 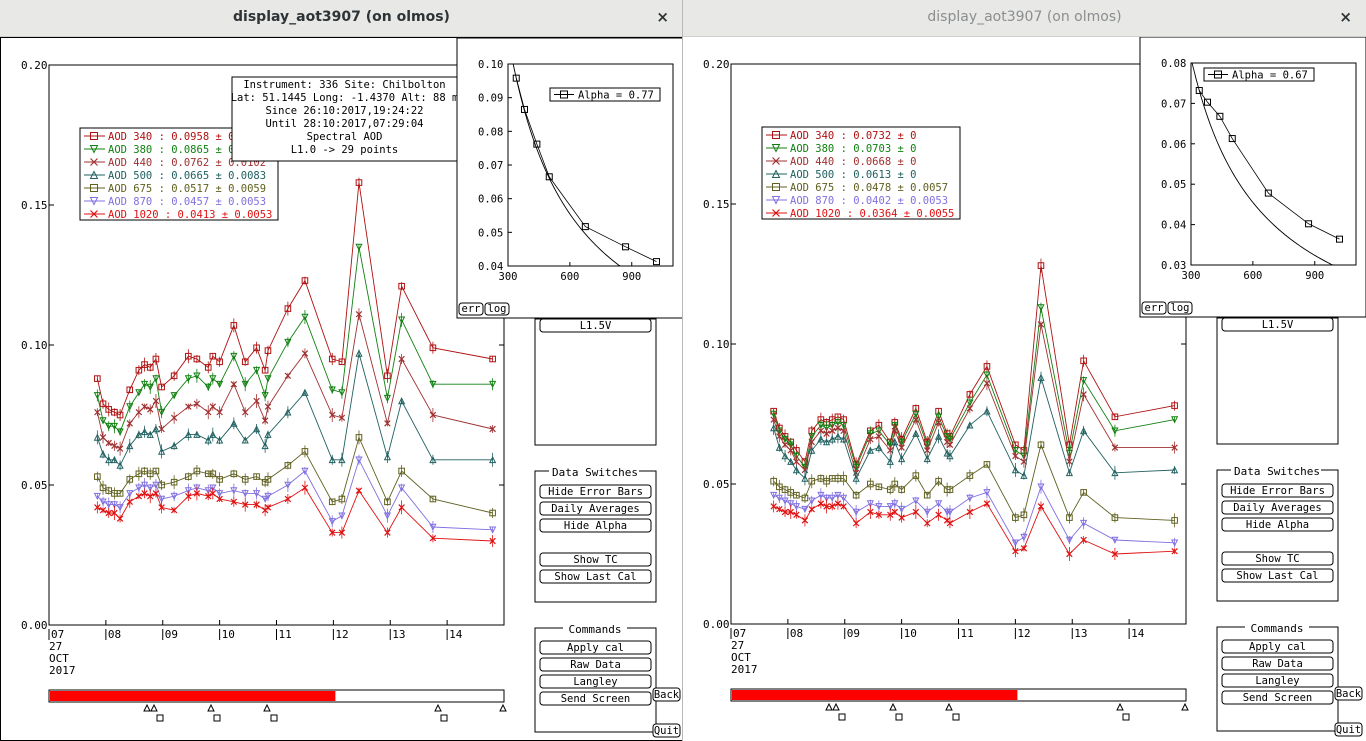 I want to click on inset-y-label: 0.07, so click(x=1173, y=104).